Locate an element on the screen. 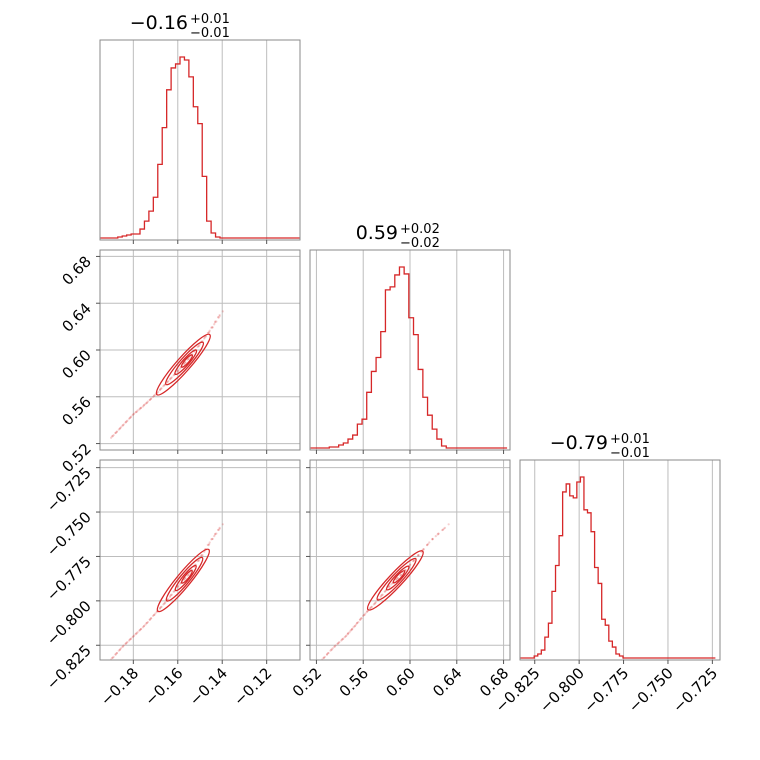 The image size is (760, 760). x-tick-label: 0.60 is located at coordinates (400, 682).